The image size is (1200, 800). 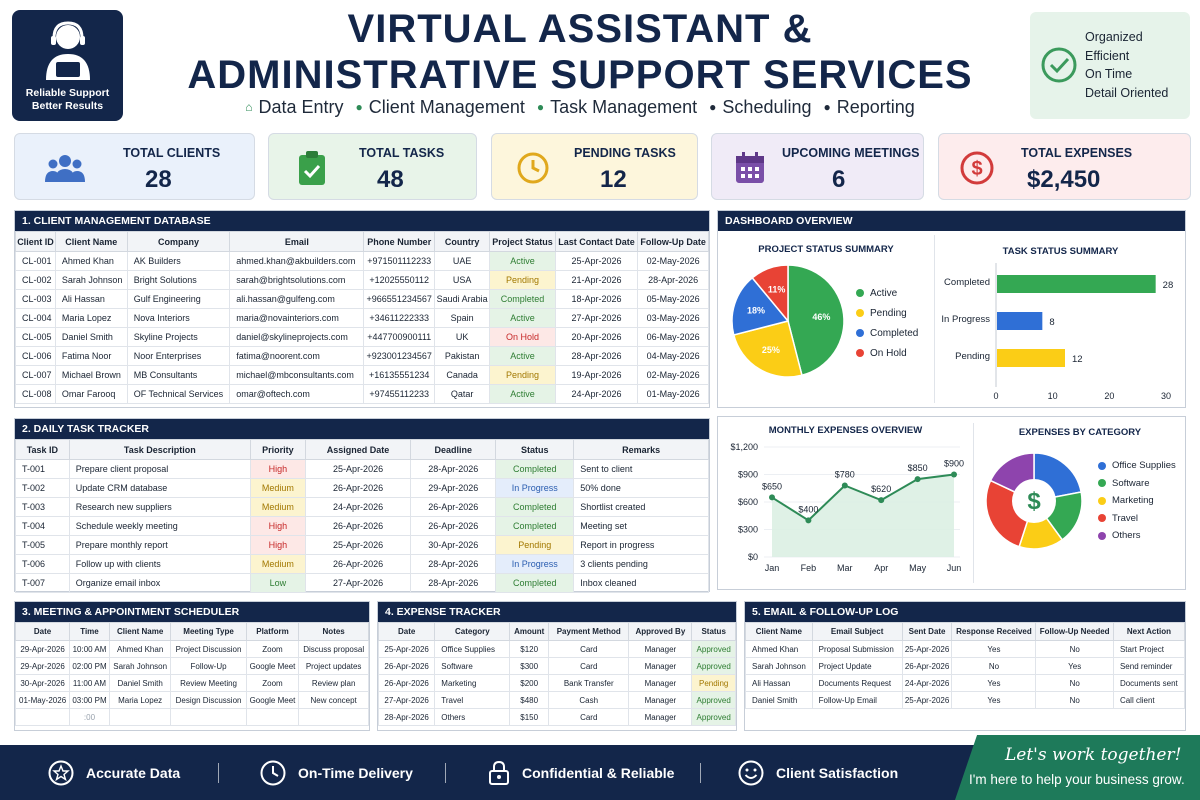 What do you see at coordinates (294, 106) in the screenshot?
I see `service-data-entry: ⌂ Data Entry` at bounding box center [294, 106].